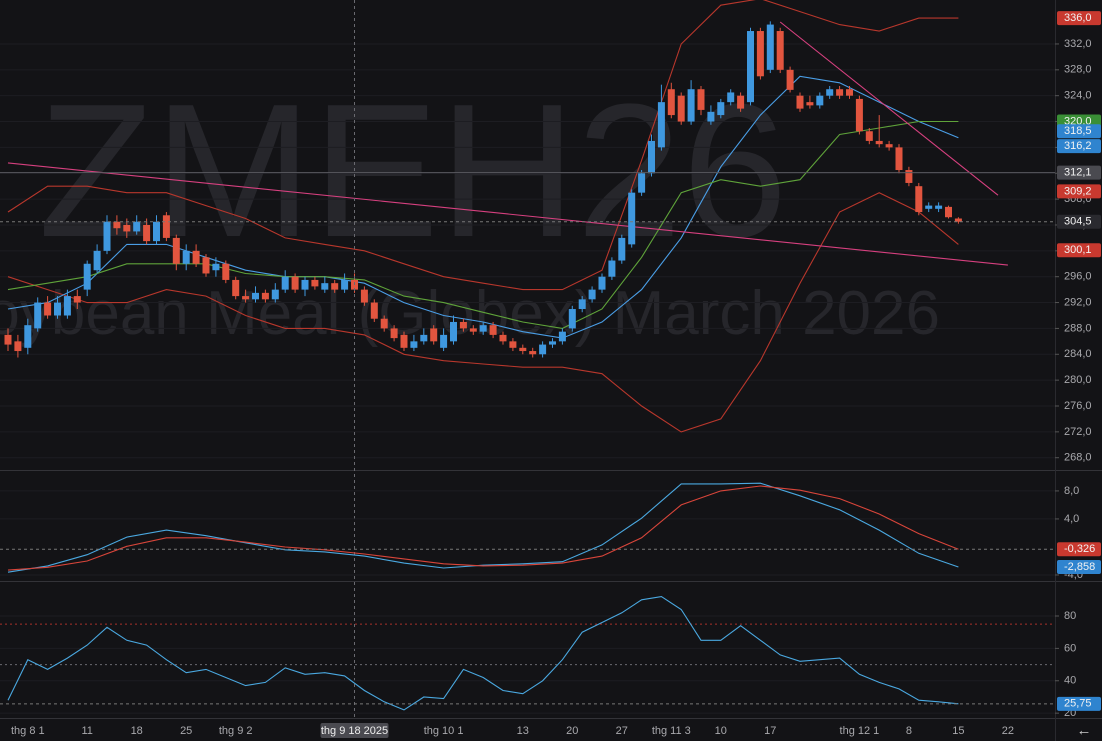 This screenshot has height=741, width=1102. What do you see at coordinates (470, 313) in the screenshot?
I see `watermark-name: Soybean Meal (Globex) March 2026` at bounding box center [470, 313].